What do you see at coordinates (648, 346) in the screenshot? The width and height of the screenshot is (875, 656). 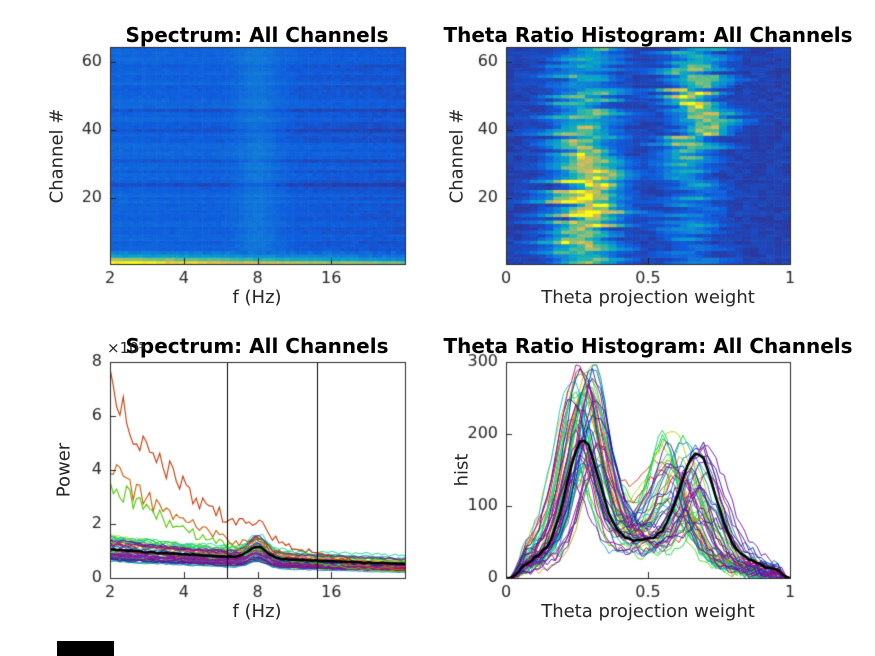 I see `title-theta-histogram-lines: Theta Ratio Histogram: All Channels` at bounding box center [648, 346].